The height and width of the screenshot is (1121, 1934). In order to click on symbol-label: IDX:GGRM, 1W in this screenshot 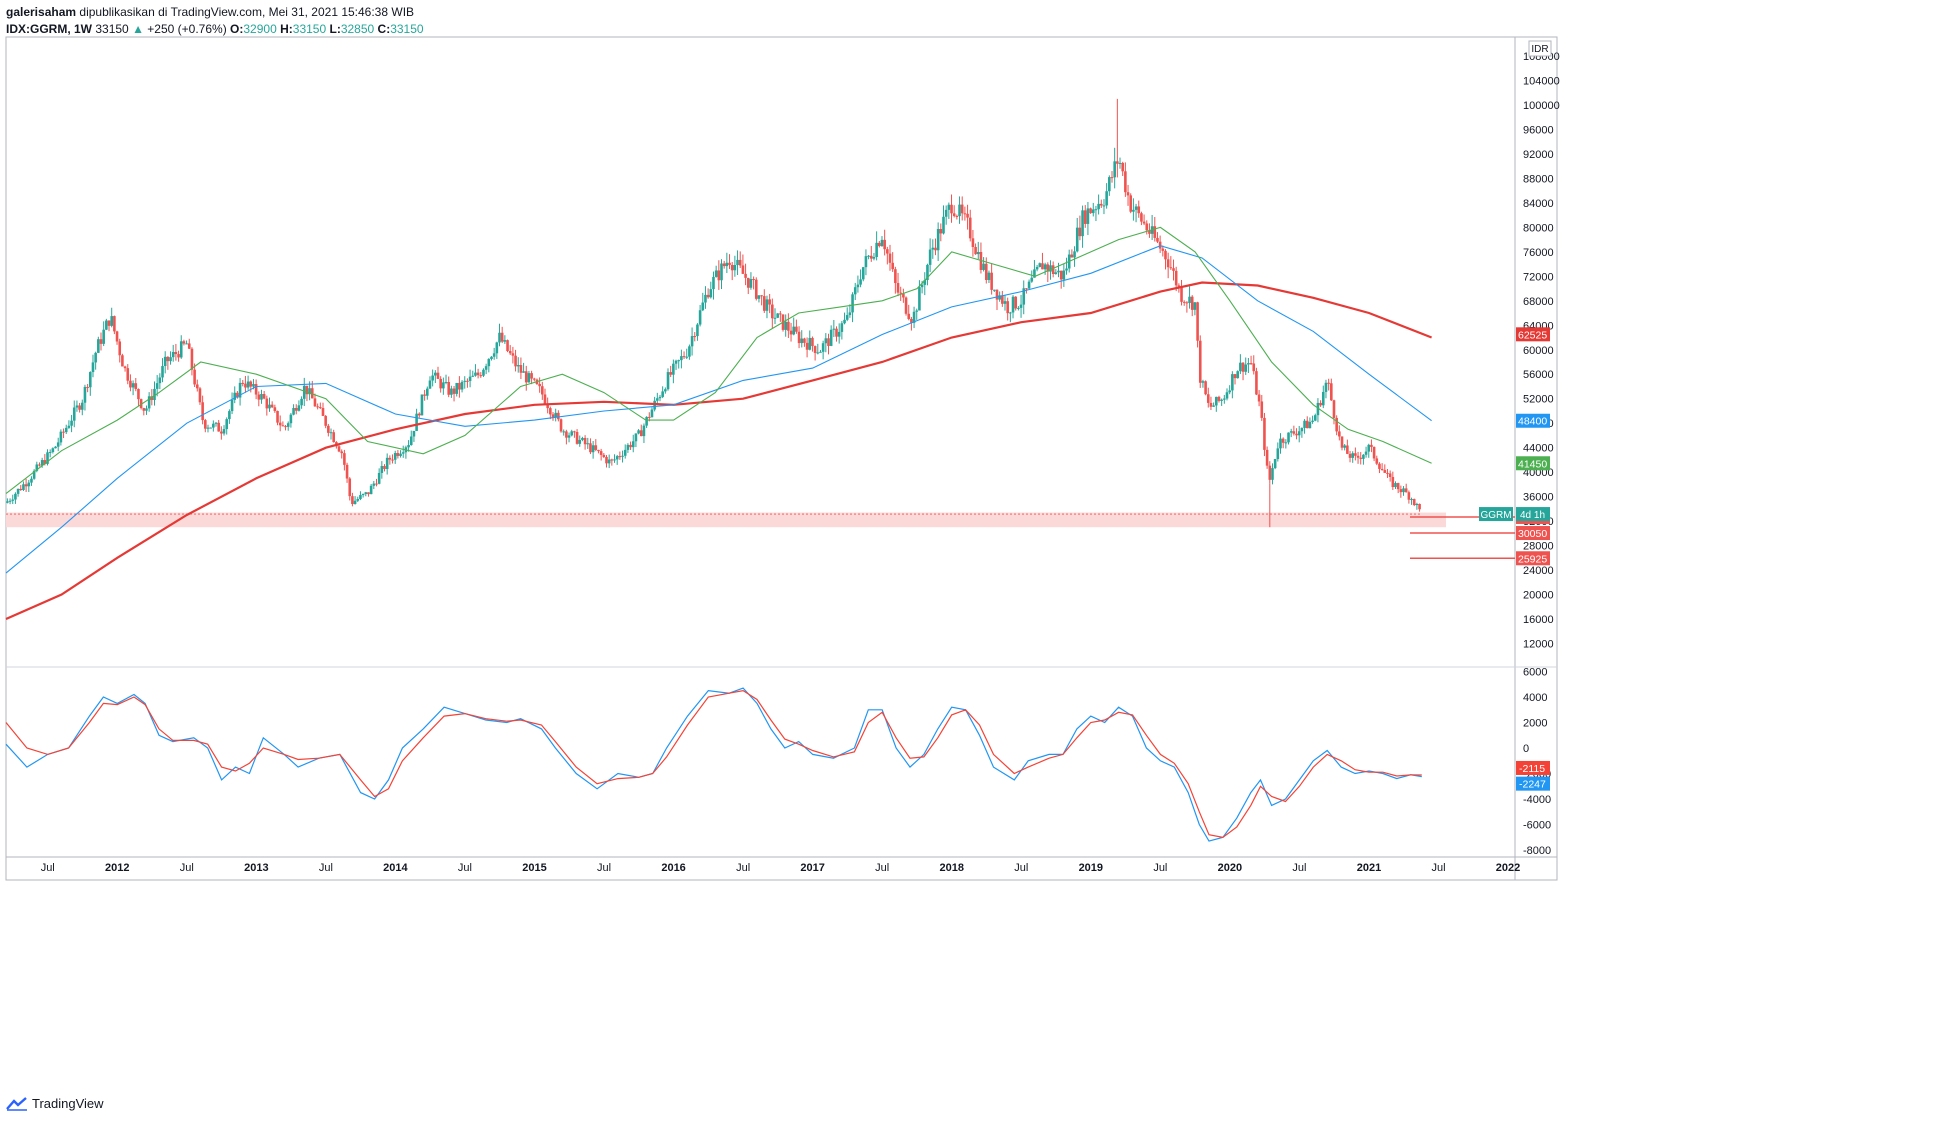, I will do `click(49, 29)`.